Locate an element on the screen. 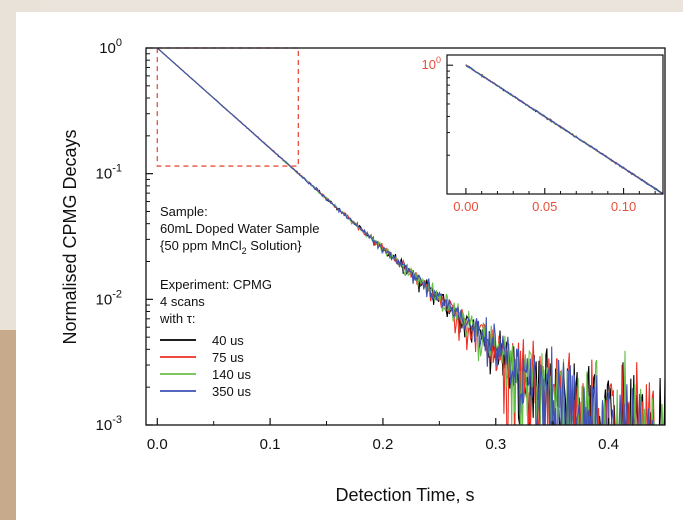 Image resolution: width=683 pixels, height=520 pixels. y-axis-title: Normalised CPMG Decays is located at coordinates (70, 236).